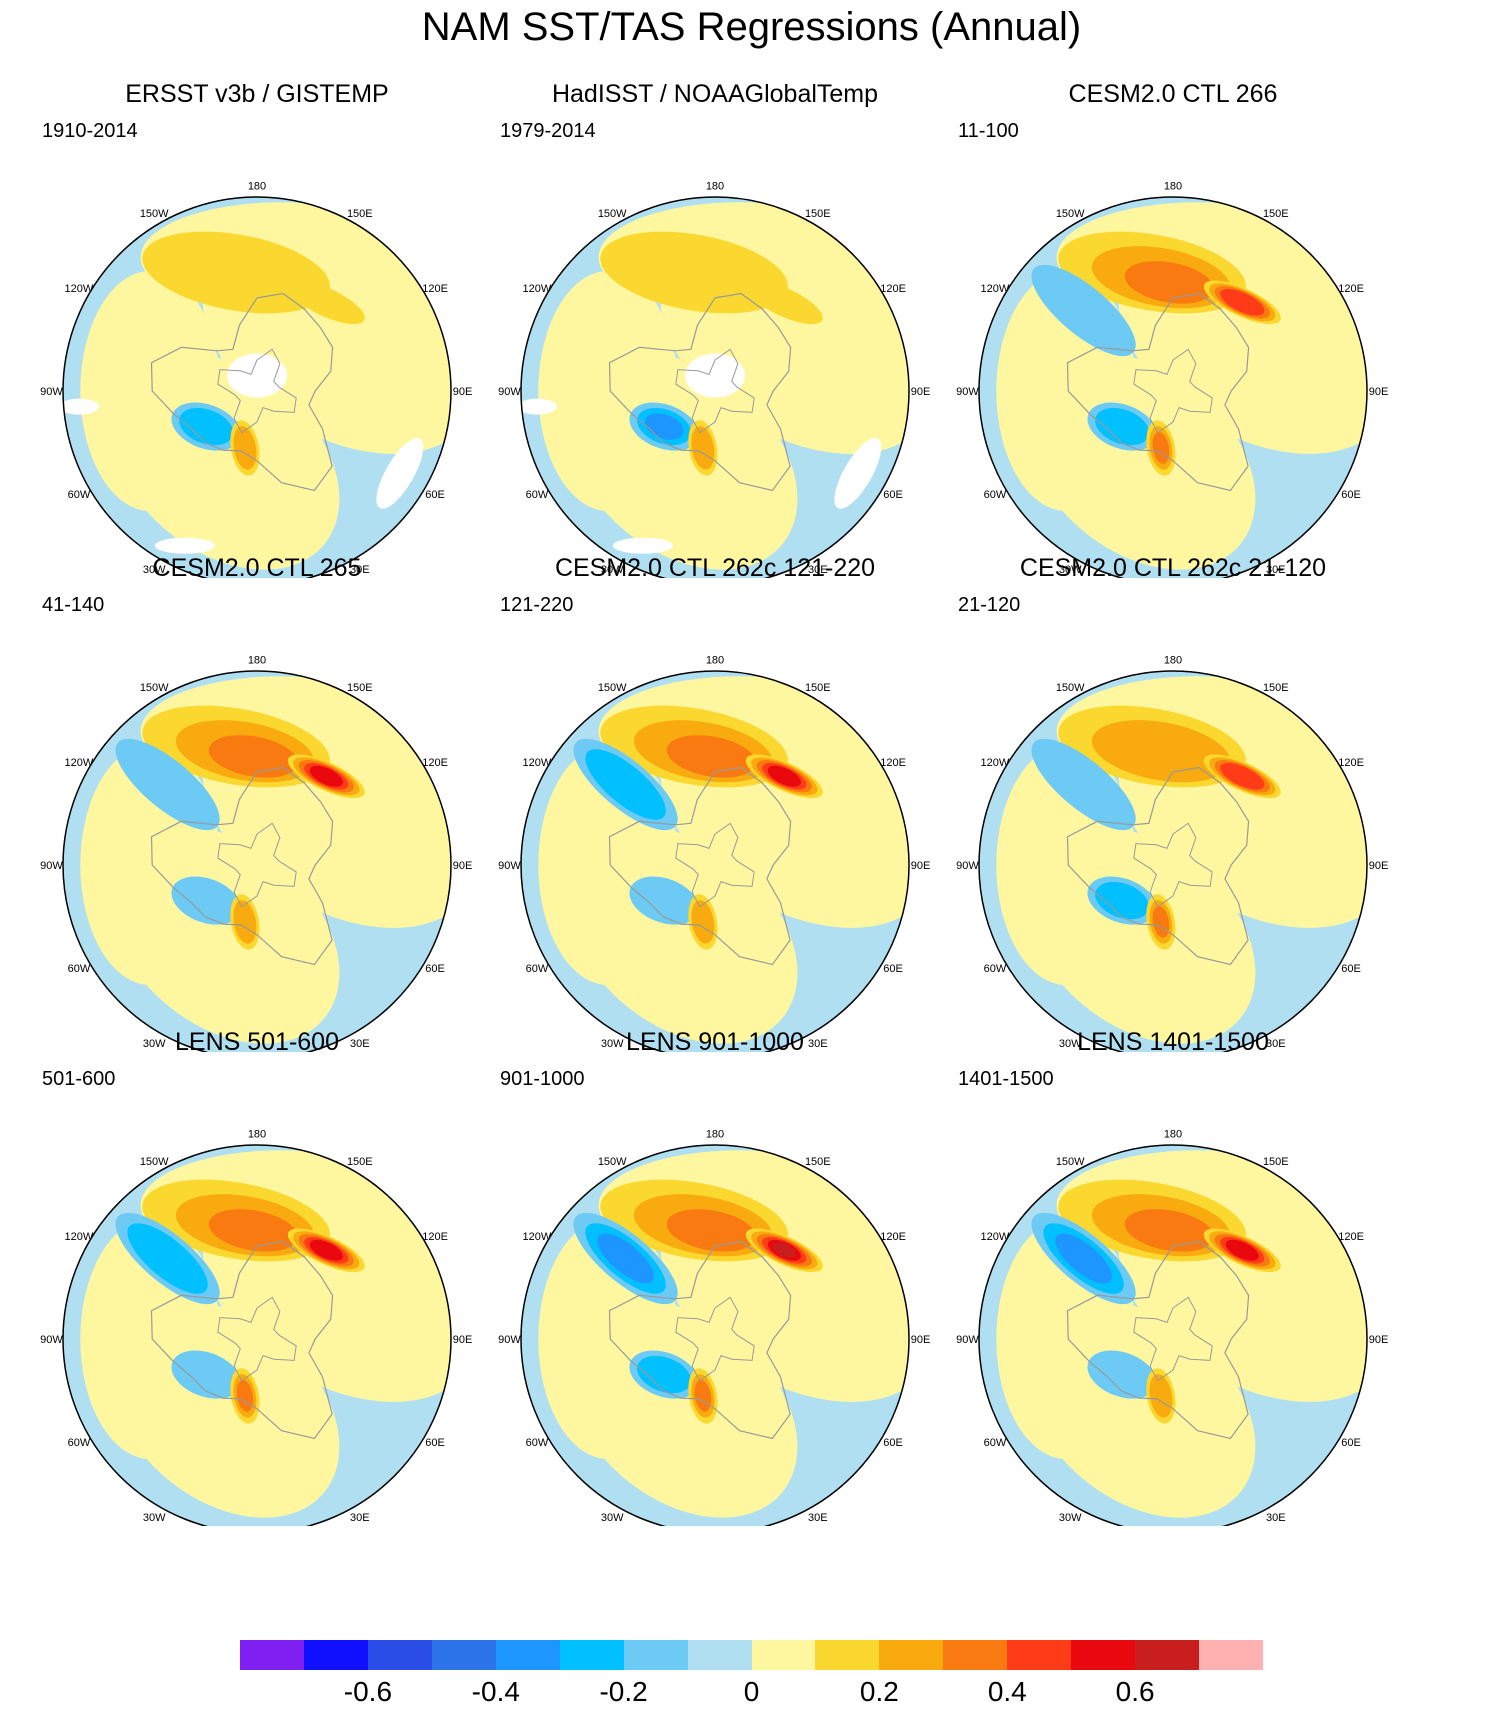 Image resolution: width=1503 pixels, height=1710 pixels. I want to click on colorbar-tick-label: 0, so click(751, 1691).